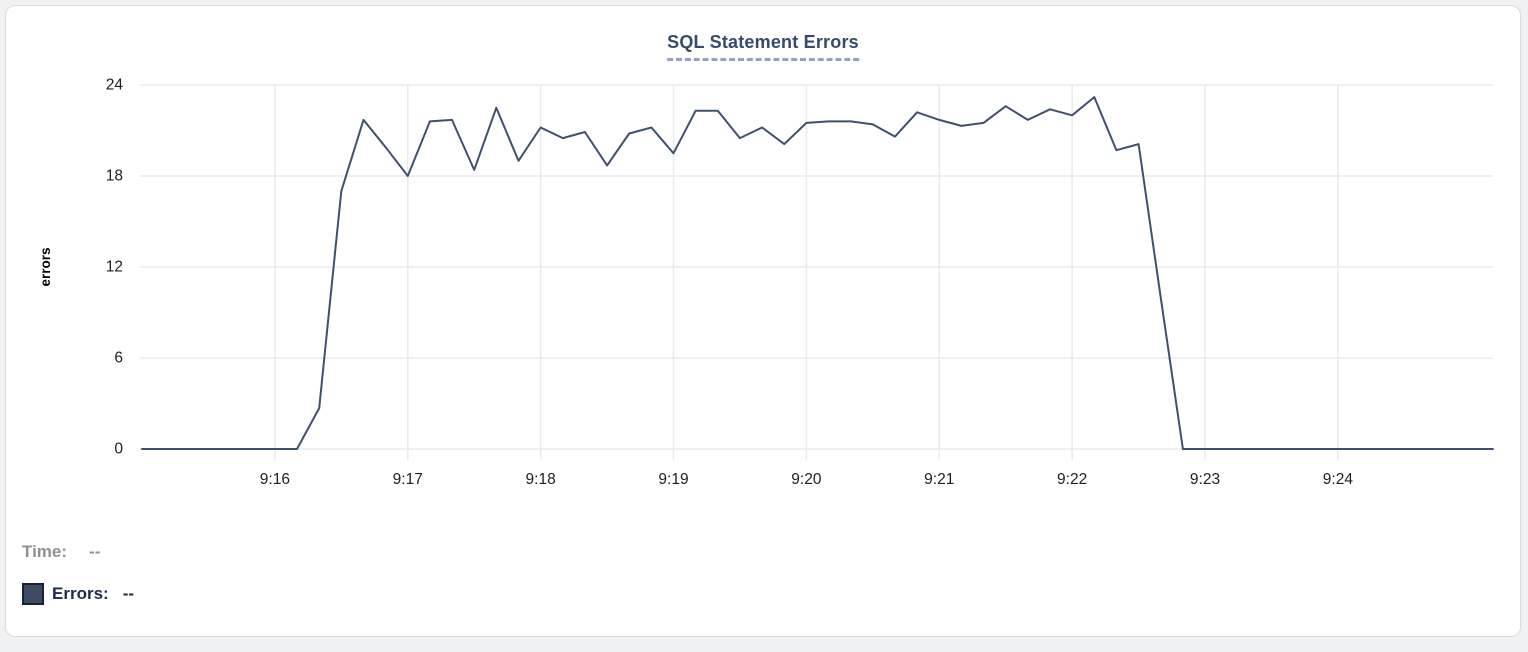 The height and width of the screenshot is (652, 1528). I want to click on x-tick-label: 9:18, so click(541, 479).